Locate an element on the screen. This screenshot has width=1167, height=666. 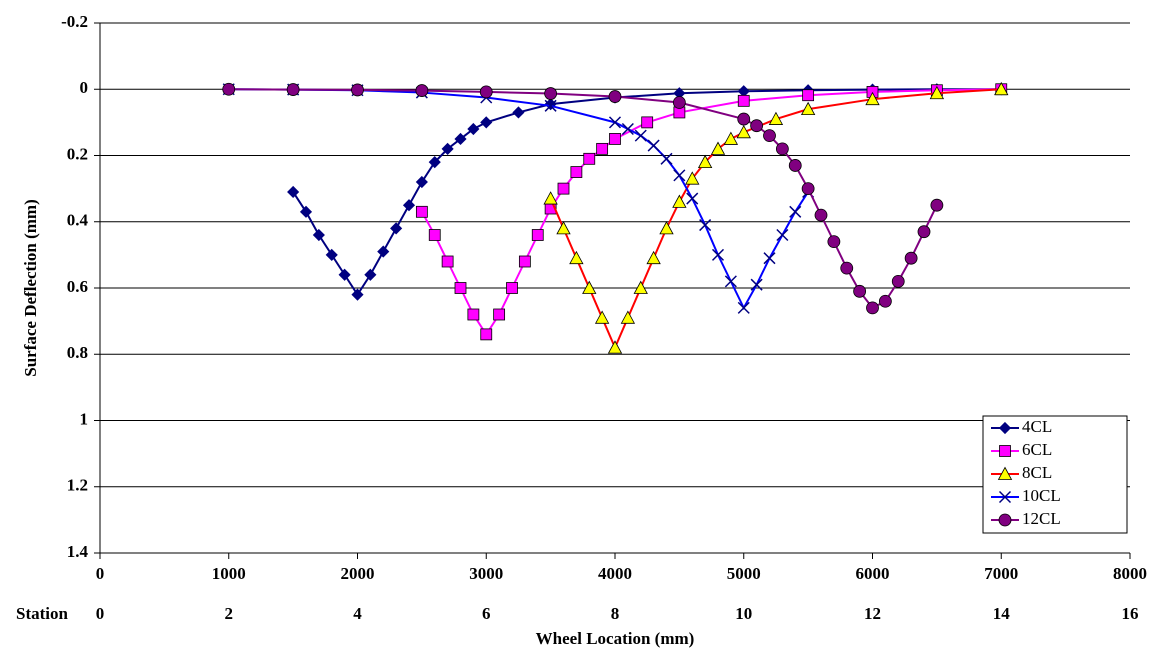
x-tick-label: 4000 is located at coordinates (615, 573).